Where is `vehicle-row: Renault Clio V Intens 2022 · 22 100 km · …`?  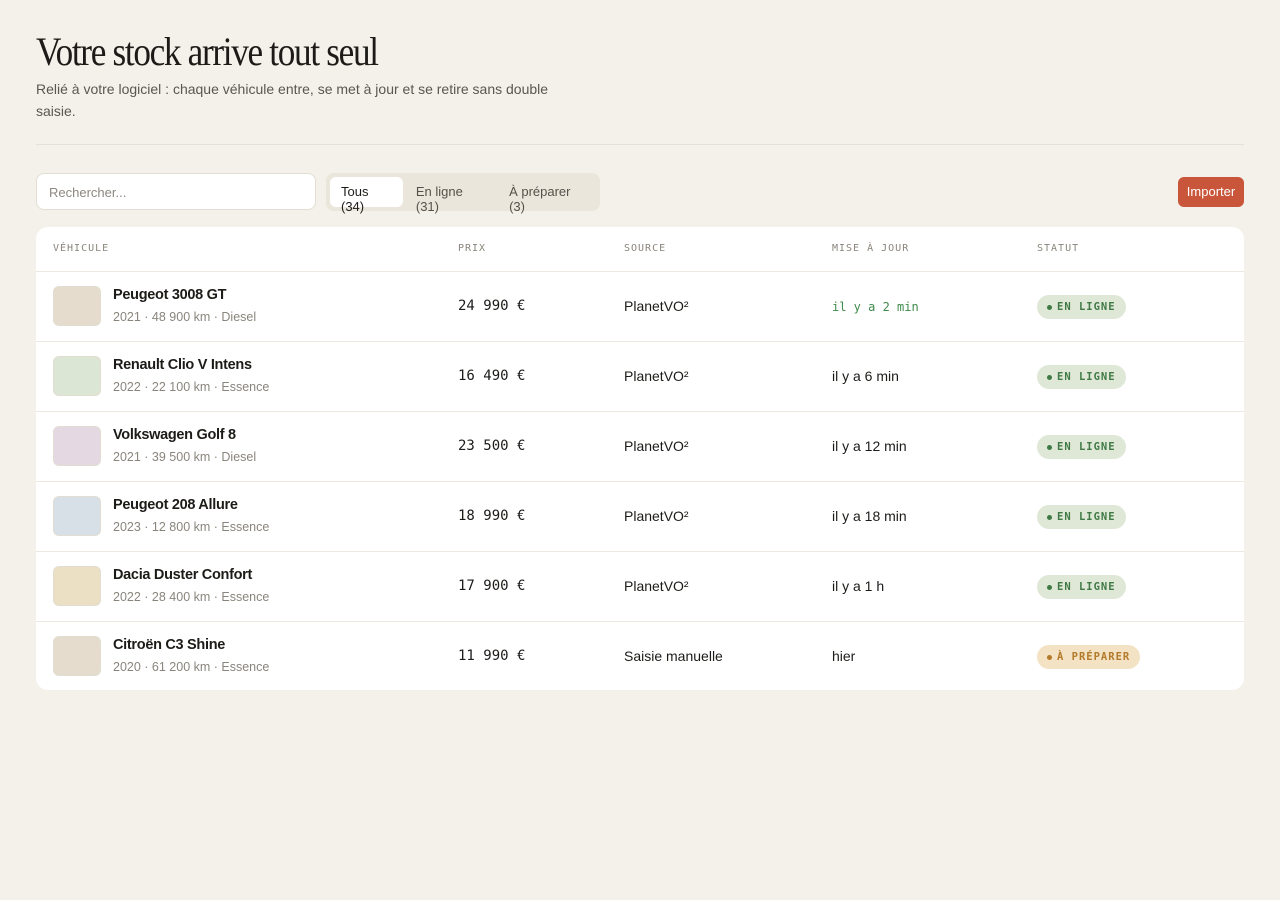 vehicle-row: Renault Clio V Intens 2022 · 22 100 km · … is located at coordinates (640, 376).